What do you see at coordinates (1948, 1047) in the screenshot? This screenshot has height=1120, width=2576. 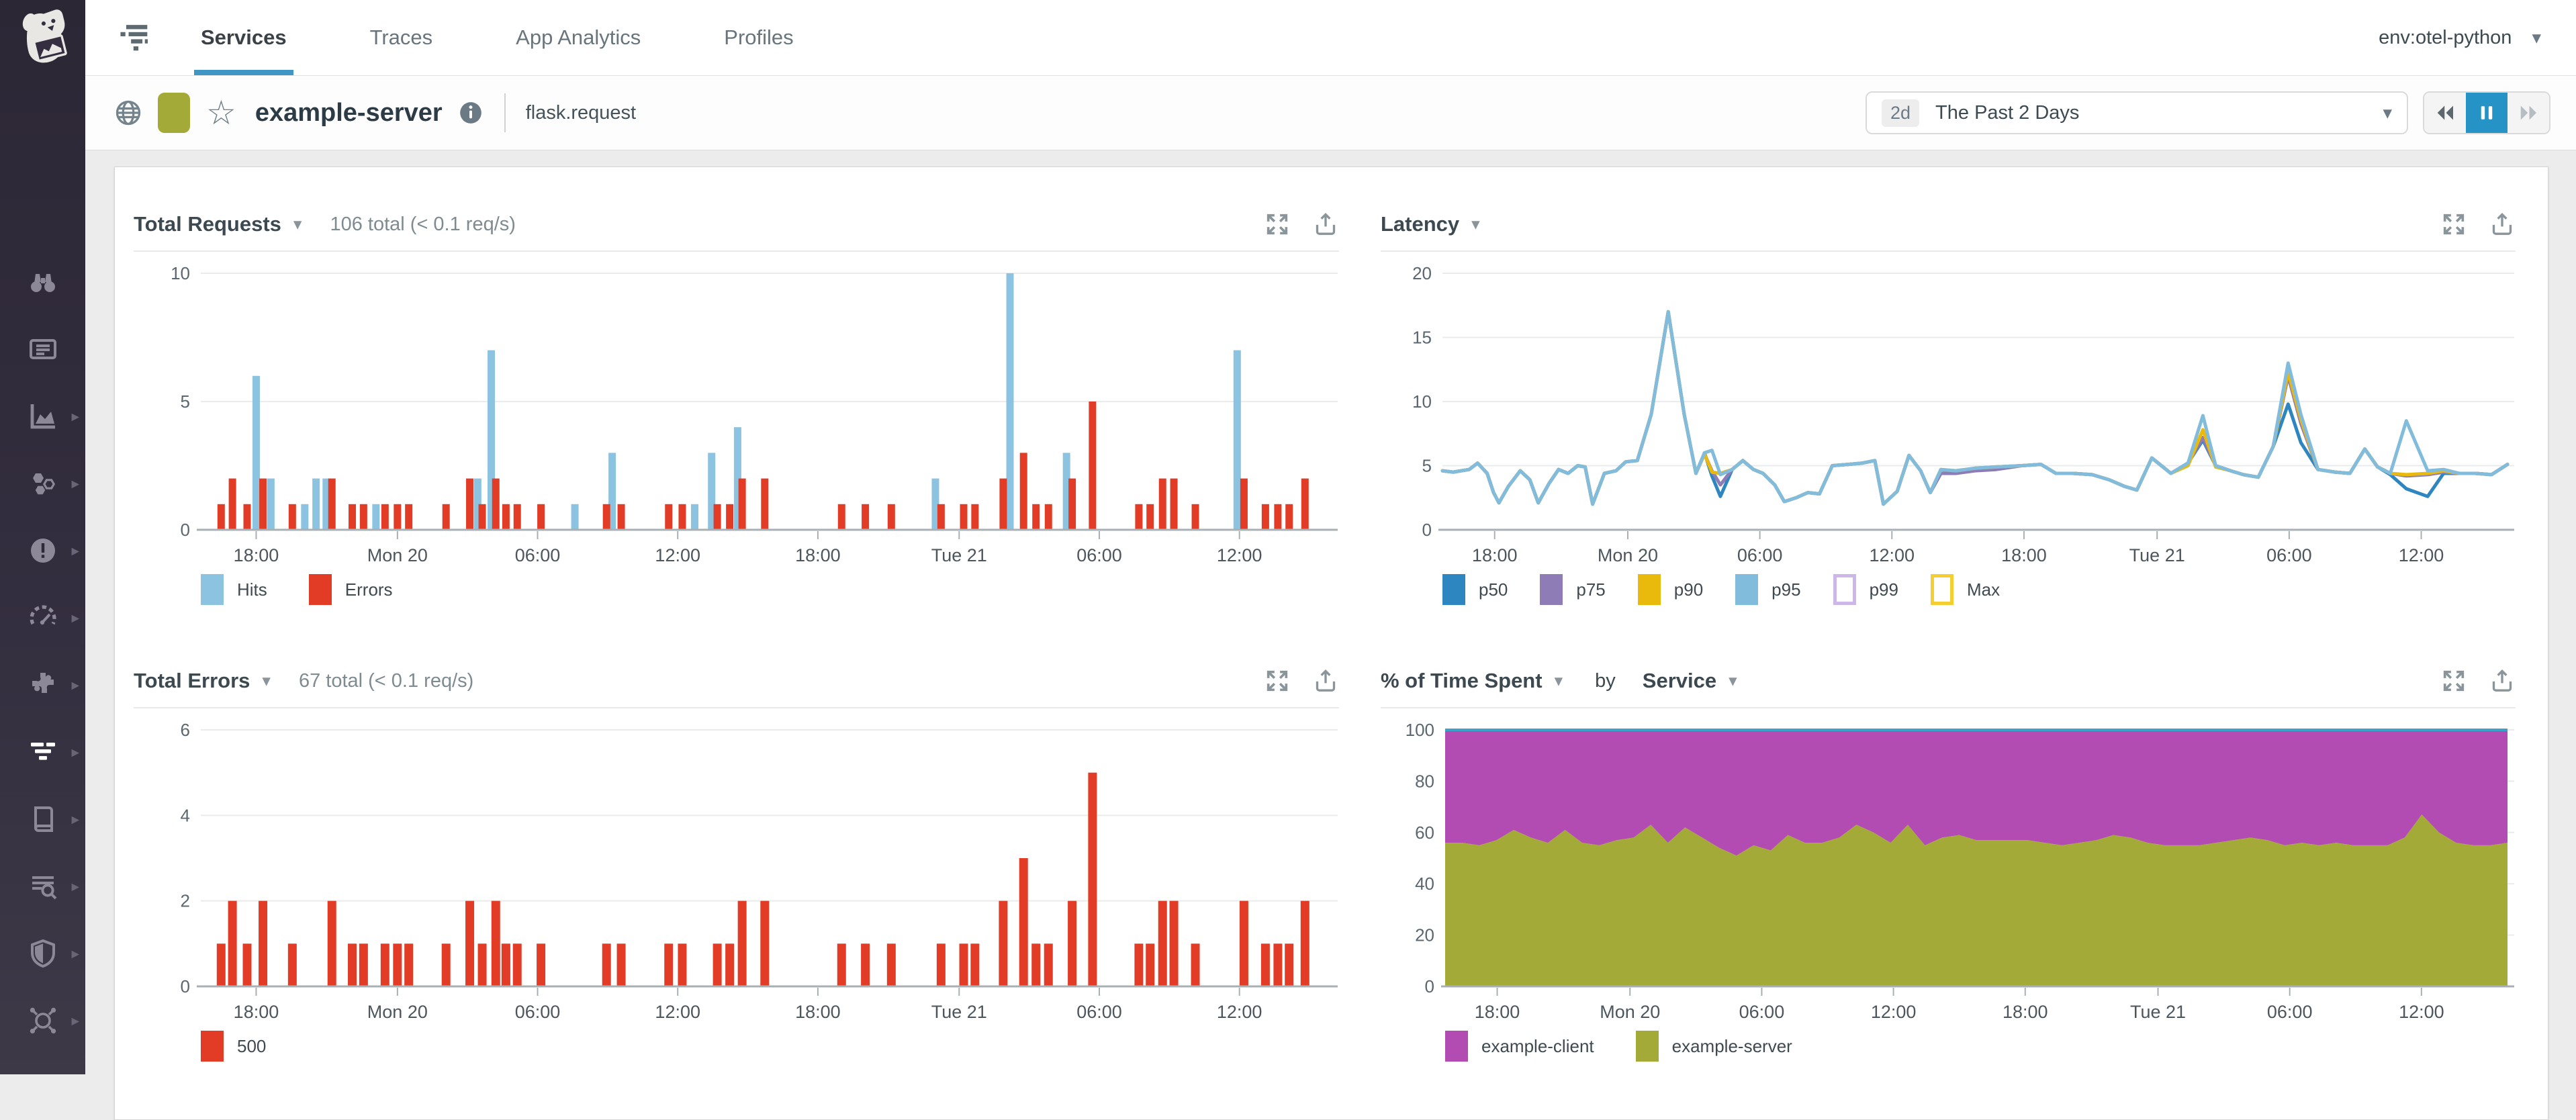 I see `time-spent-legend: example-client example-server` at bounding box center [1948, 1047].